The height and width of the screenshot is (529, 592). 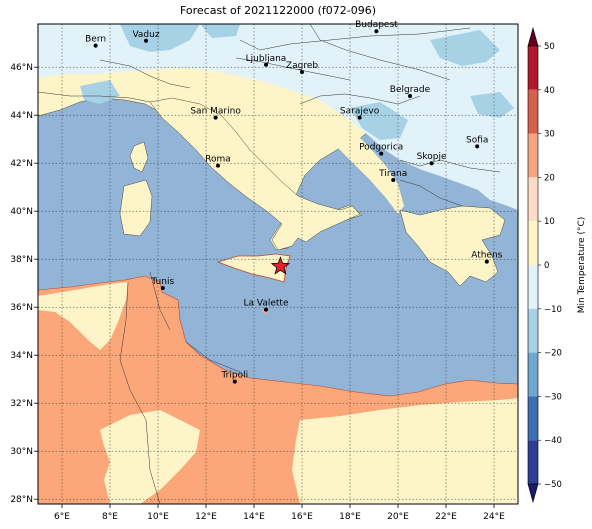 What do you see at coordinates (145, 35) in the screenshot?
I see `city-label: Vaduz` at bounding box center [145, 35].